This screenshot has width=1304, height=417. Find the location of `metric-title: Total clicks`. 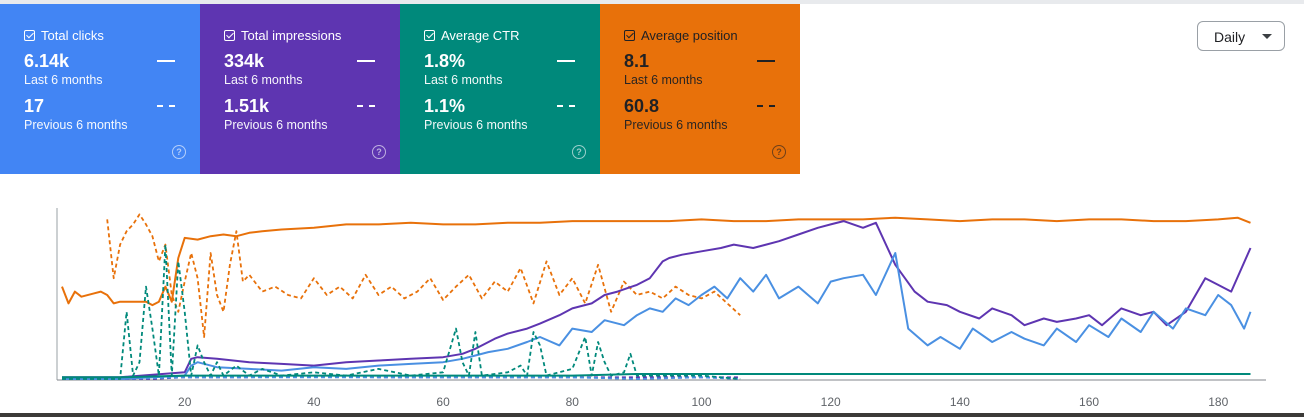

metric-title: Total clicks is located at coordinates (72, 35).